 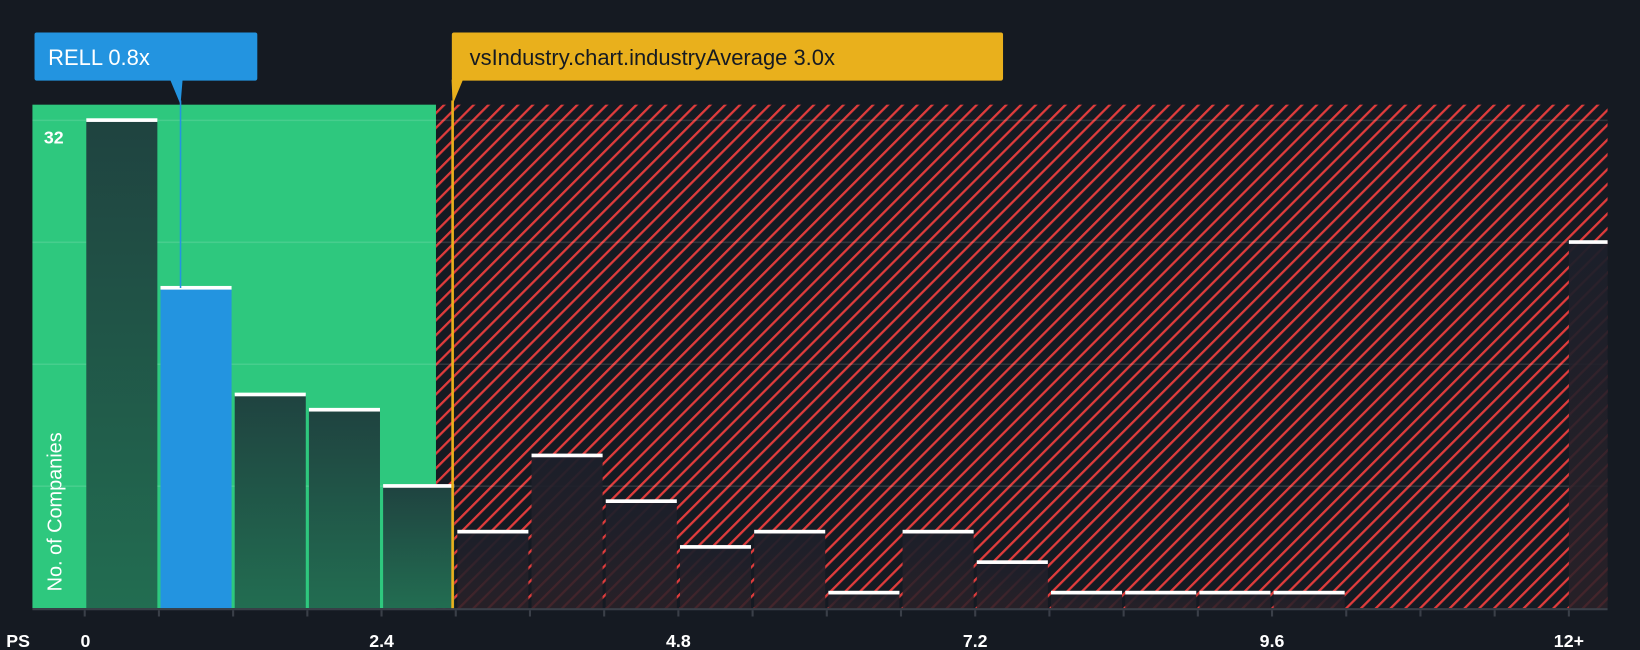 I want to click on y-axis-label: No. of Companies, so click(x=56, y=511).